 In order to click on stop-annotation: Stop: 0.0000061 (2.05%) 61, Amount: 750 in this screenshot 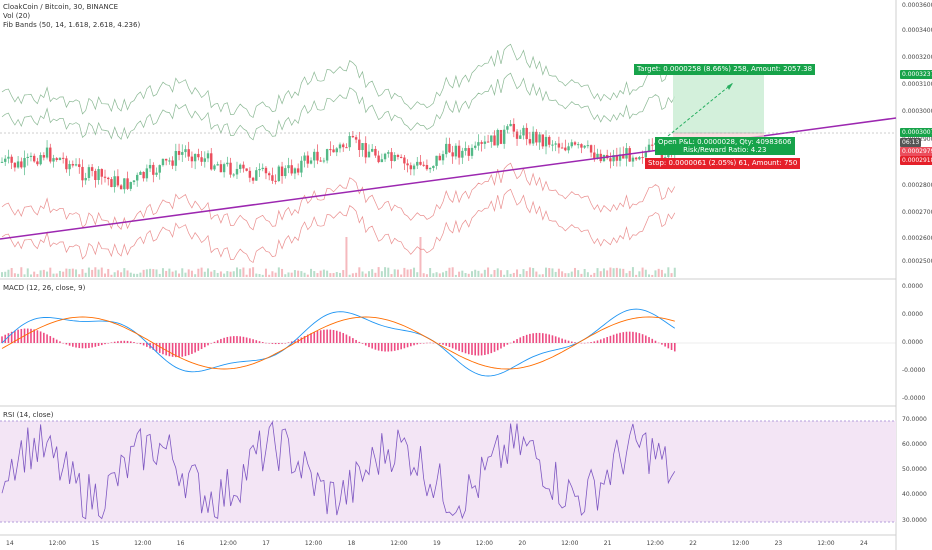, I will do `click(723, 163)`.